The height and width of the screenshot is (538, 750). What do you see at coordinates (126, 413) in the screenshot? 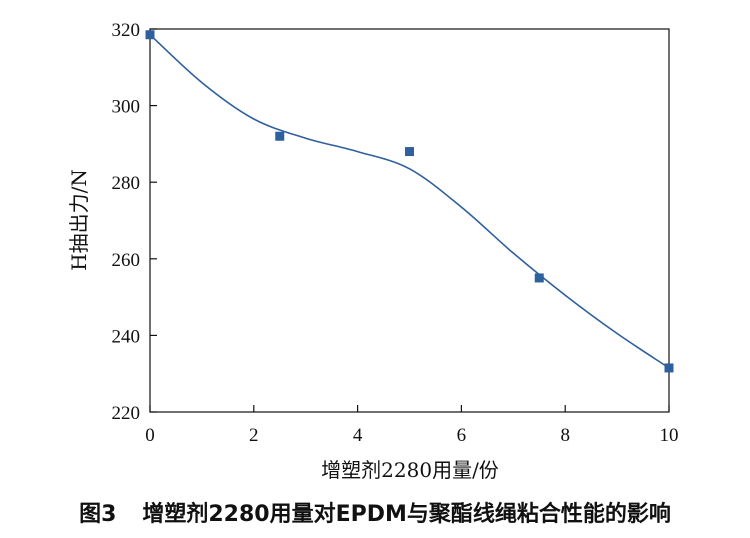
I see `y-tick-label: 220` at bounding box center [126, 413].